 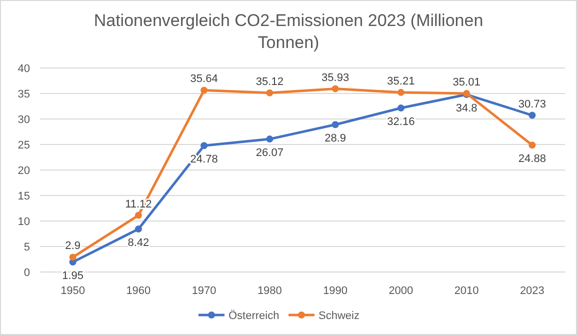 What do you see at coordinates (254, 315) in the screenshot?
I see `legend-label: Österreich` at bounding box center [254, 315].